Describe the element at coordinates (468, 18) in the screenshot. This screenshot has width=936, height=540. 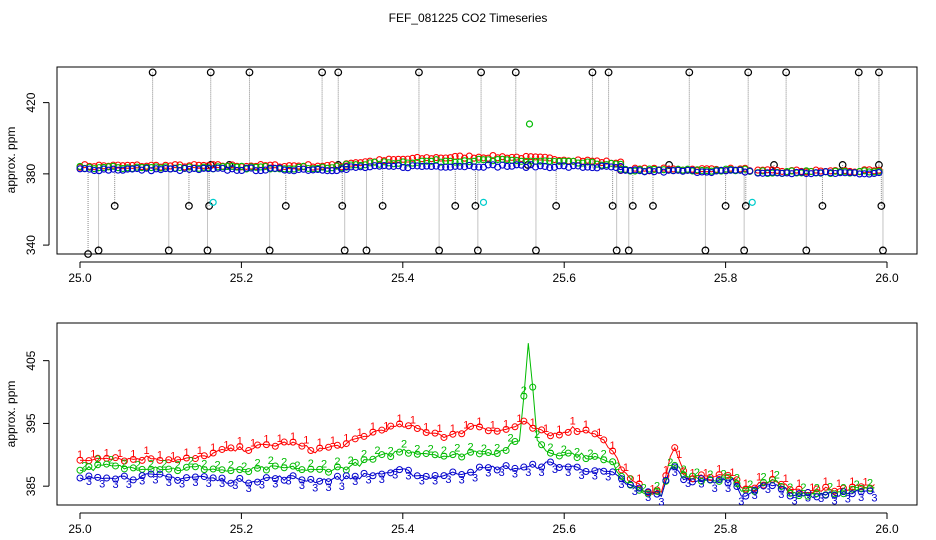
I see `figure-title: FEF_081225 CO2 Timeseries` at that location.